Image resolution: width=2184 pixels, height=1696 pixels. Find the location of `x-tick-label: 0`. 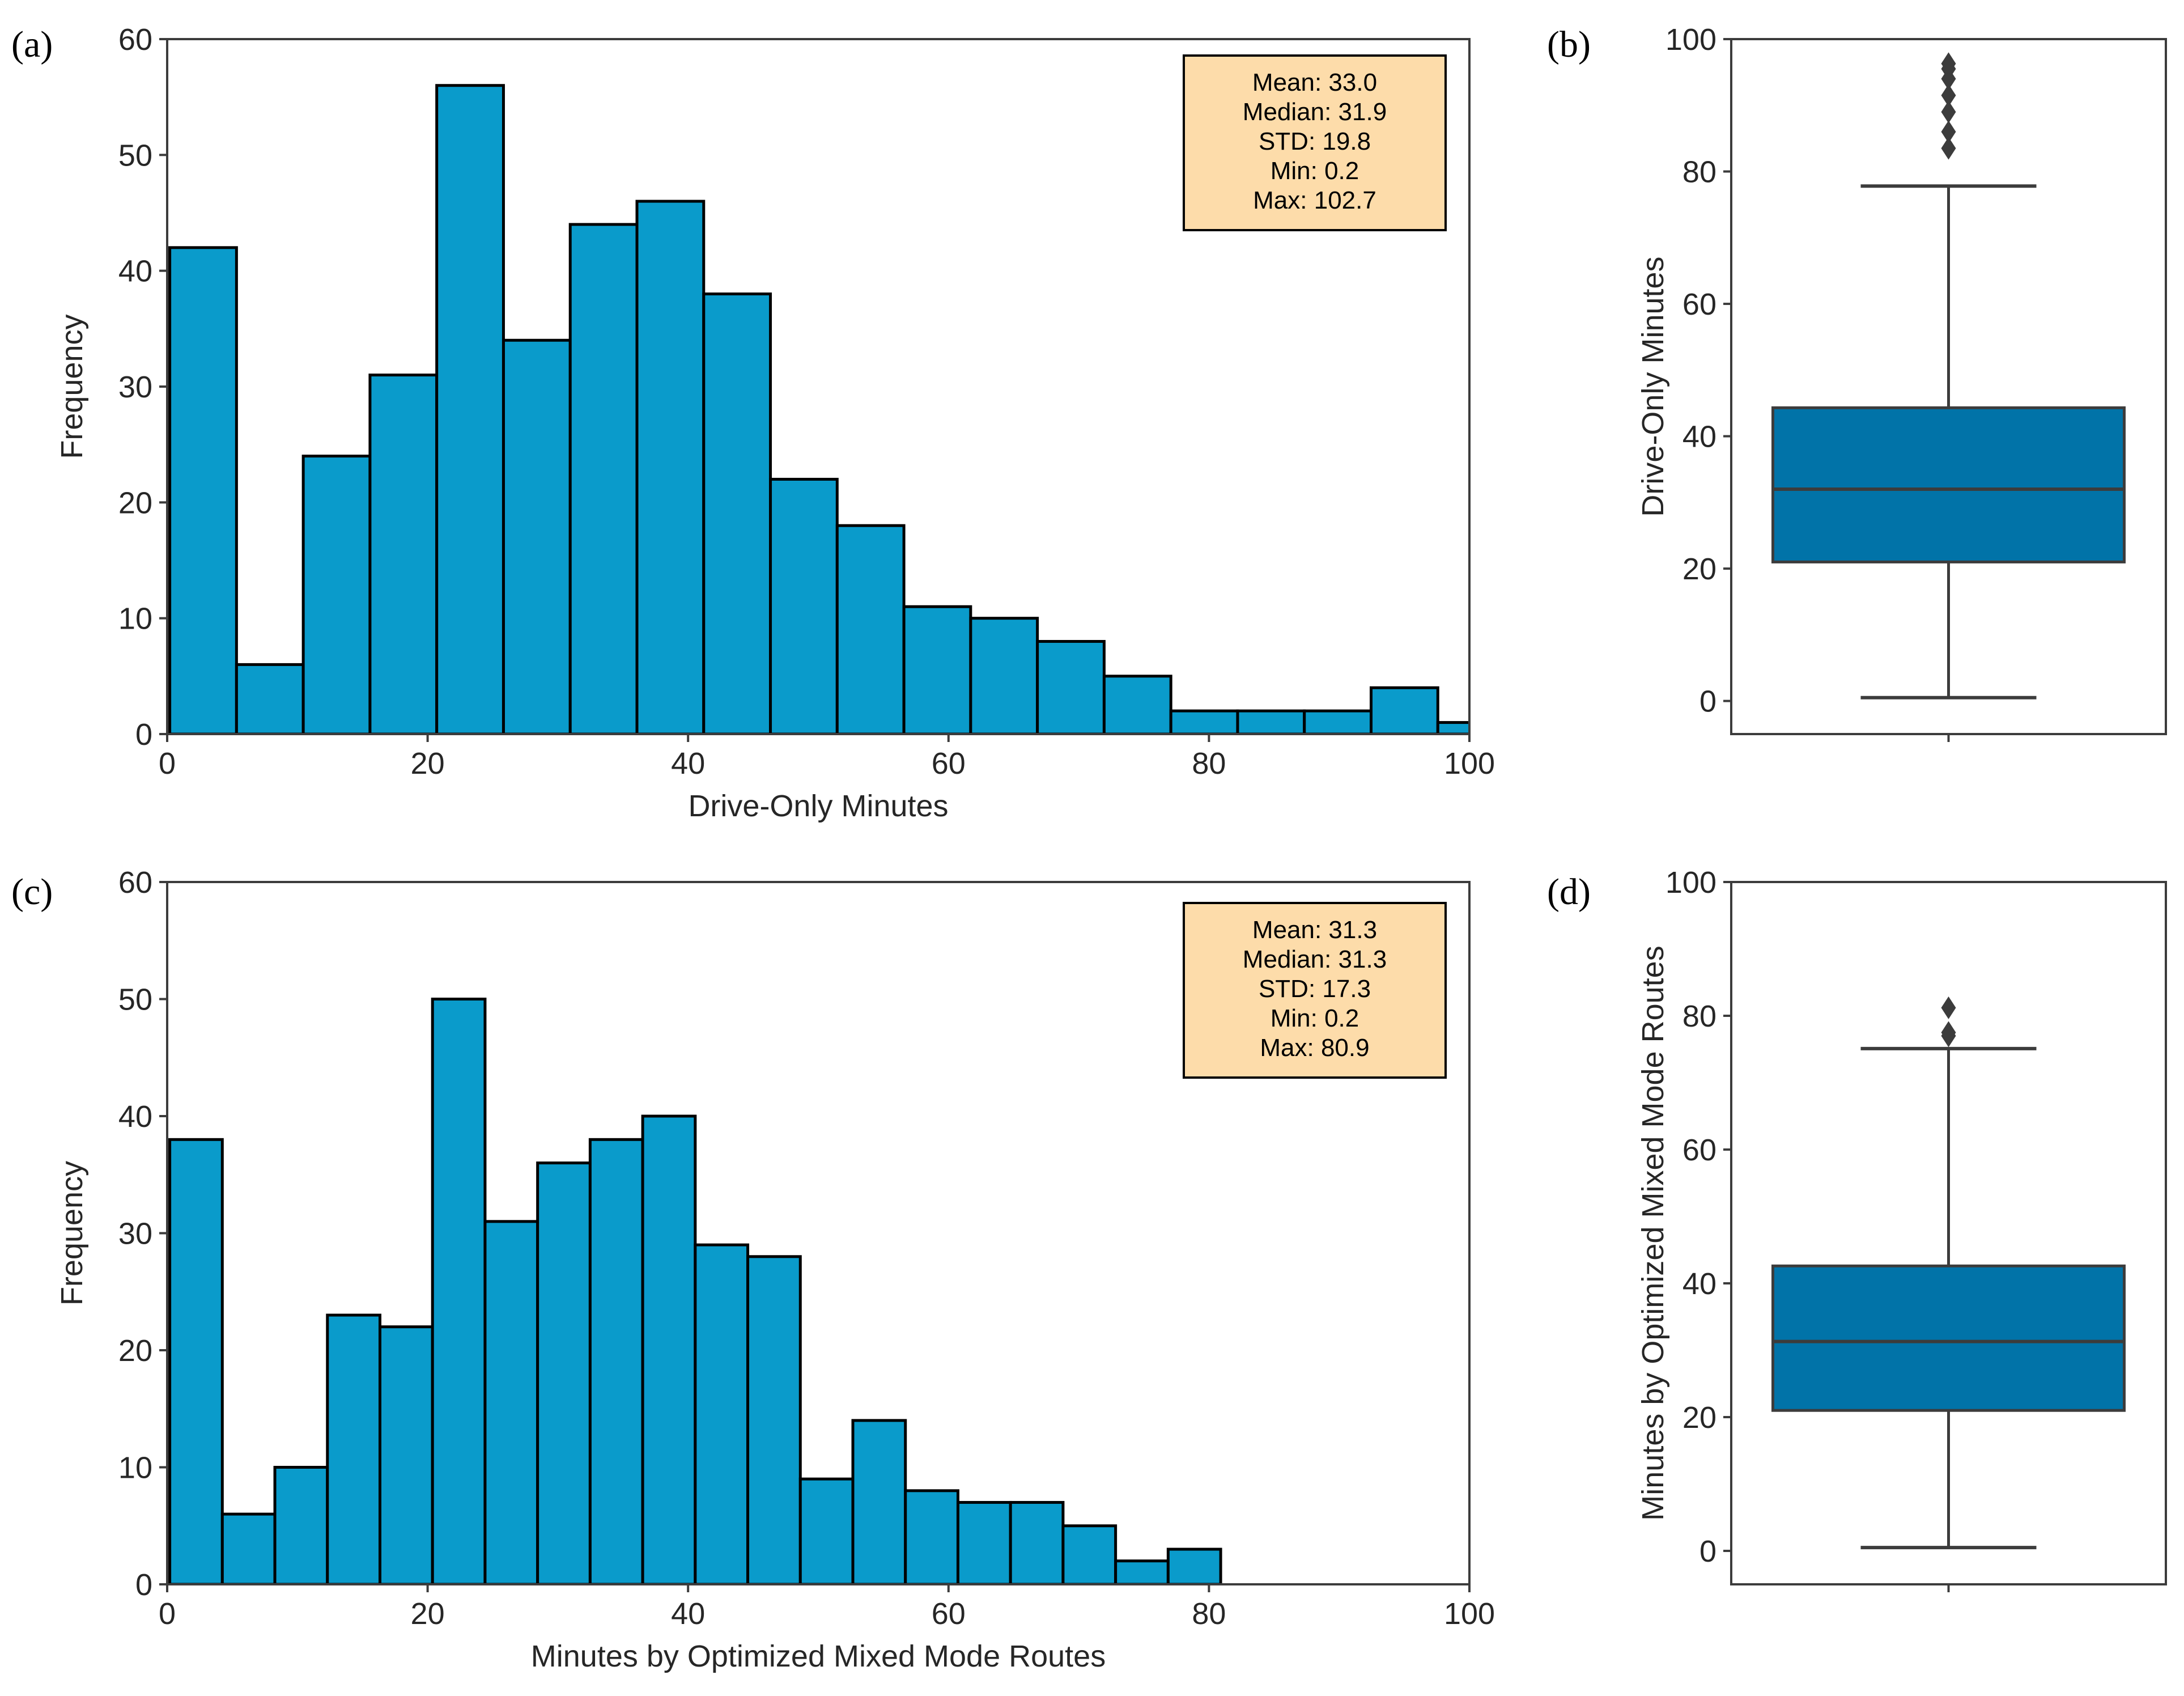

x-tick-label: 0 is located at coordinates (167, 764).